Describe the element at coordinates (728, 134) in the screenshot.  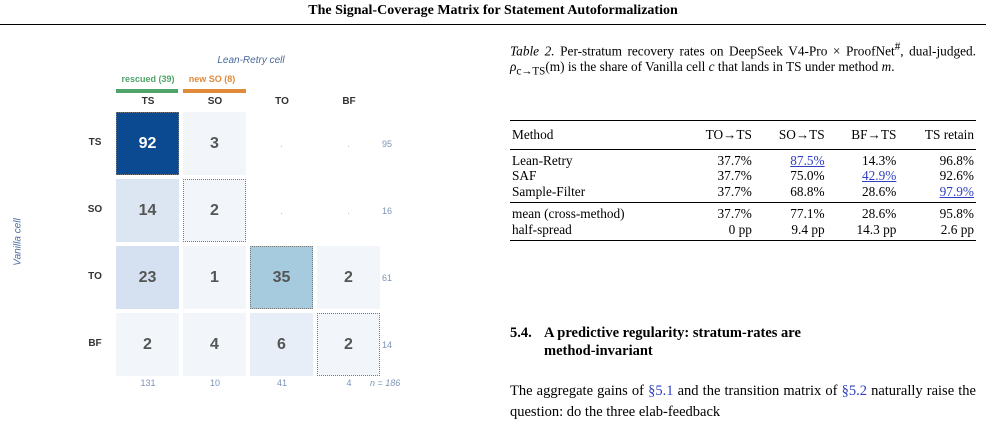
I see `column-header: TO→TS` at that location.